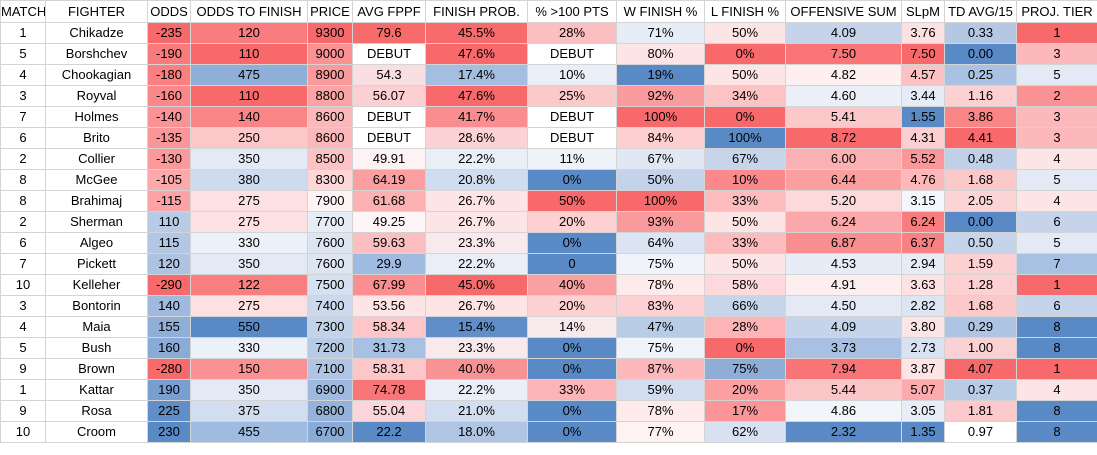 The image size is (1097, 455). Describe the element at coordinates (23, 348) in the screenshot. I see `cell-match: 5` at that location.